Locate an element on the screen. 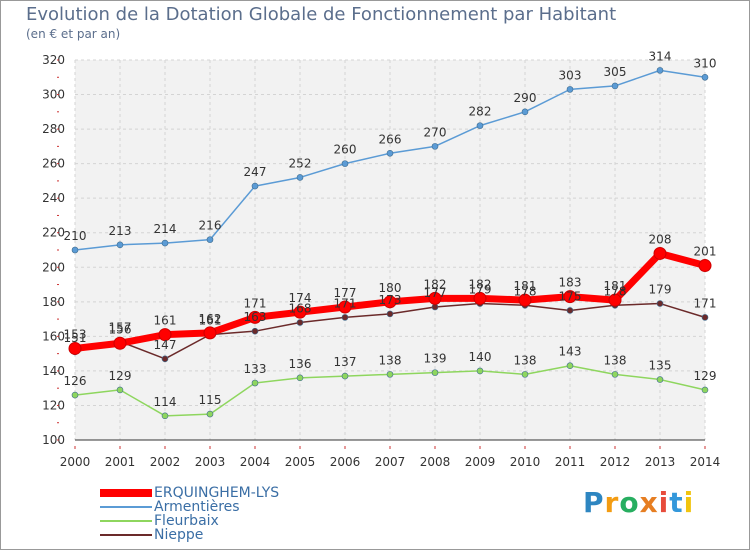  data-label-1: 310 is located at coordinates (705, 63).